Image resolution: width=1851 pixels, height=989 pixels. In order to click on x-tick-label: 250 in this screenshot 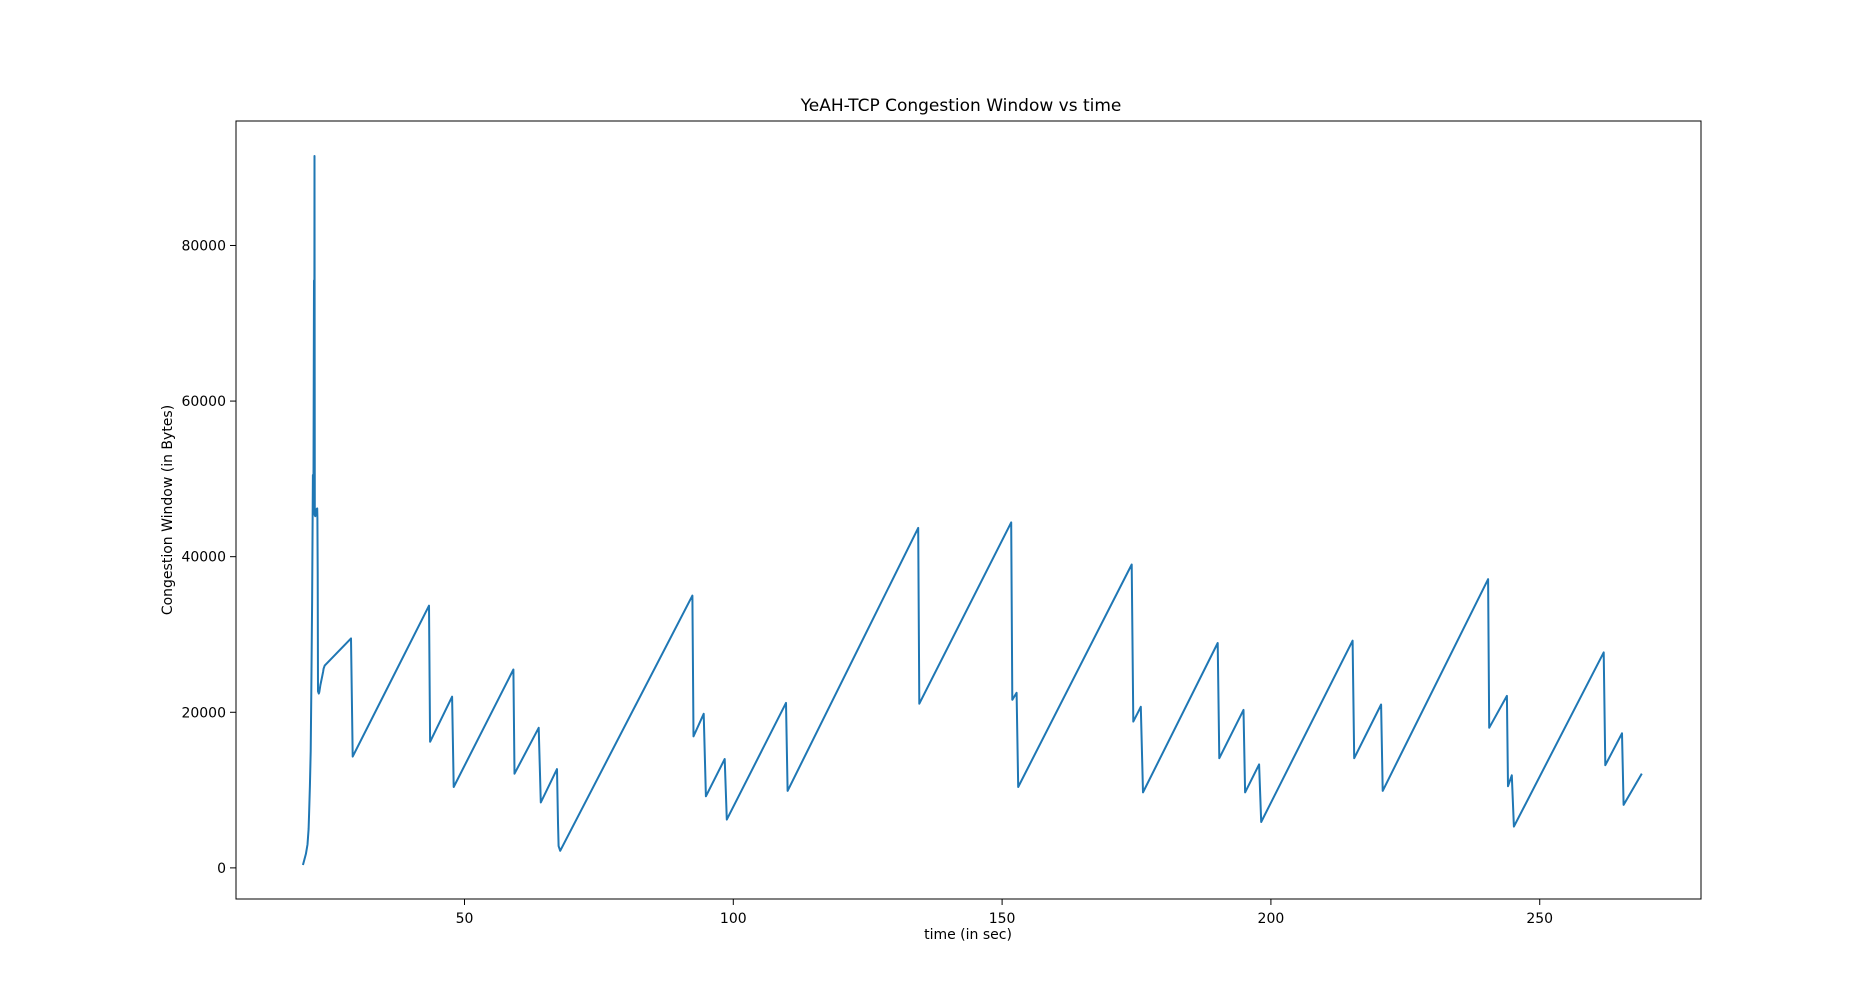, I will do `click(1539, 919)`.